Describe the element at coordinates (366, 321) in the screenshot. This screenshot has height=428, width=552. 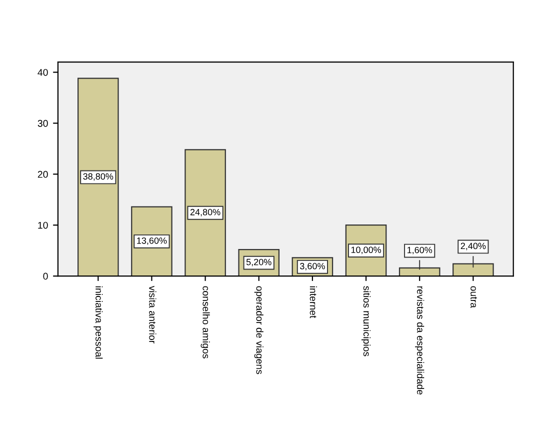
I see `x-tick-label: sitios municipios` at that location.